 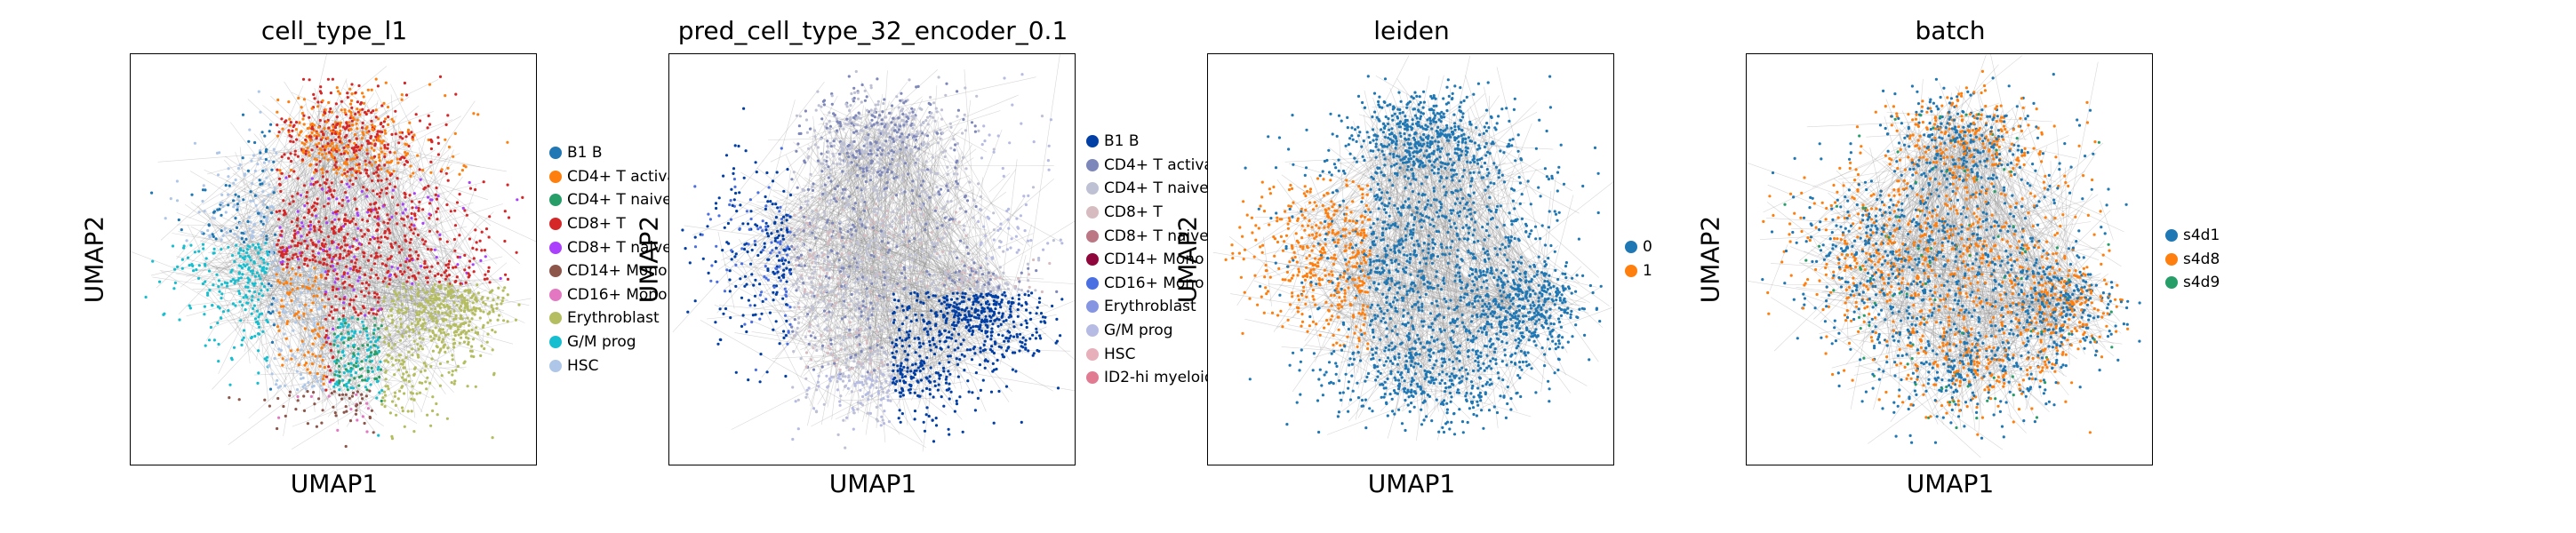 What do you see at coordinates (619, 200) in the screenshot?
I see `legend-label: CD4+ T naive` at bounding box center [619, 200].